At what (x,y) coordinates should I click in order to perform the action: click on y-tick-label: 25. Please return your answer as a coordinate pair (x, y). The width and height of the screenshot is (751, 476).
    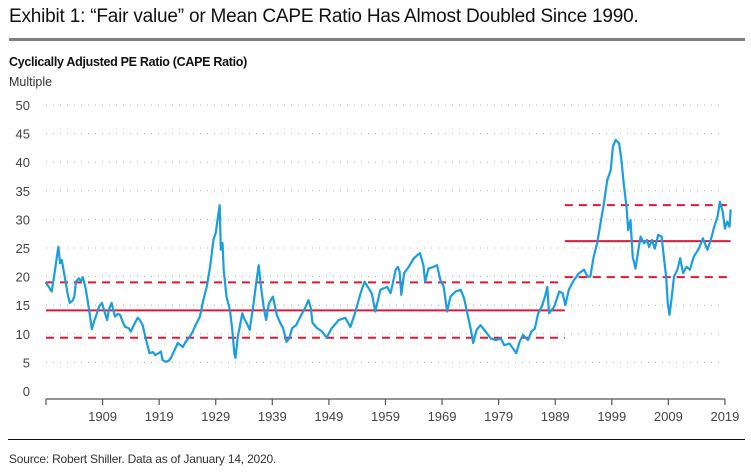
    Looking at the image, I should click on (23, 248).